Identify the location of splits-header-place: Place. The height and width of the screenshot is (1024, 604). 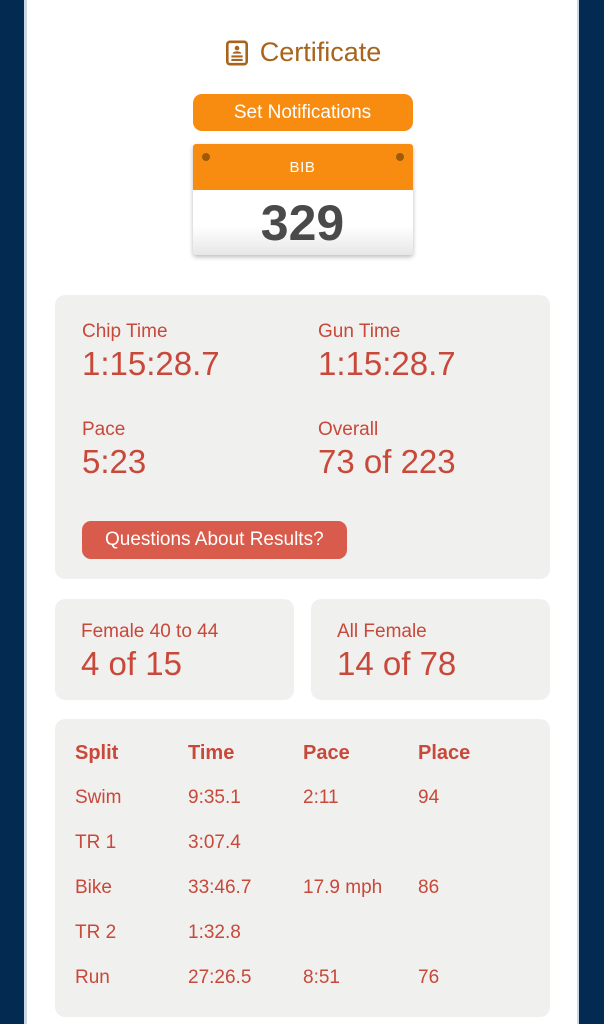
(444, 752).